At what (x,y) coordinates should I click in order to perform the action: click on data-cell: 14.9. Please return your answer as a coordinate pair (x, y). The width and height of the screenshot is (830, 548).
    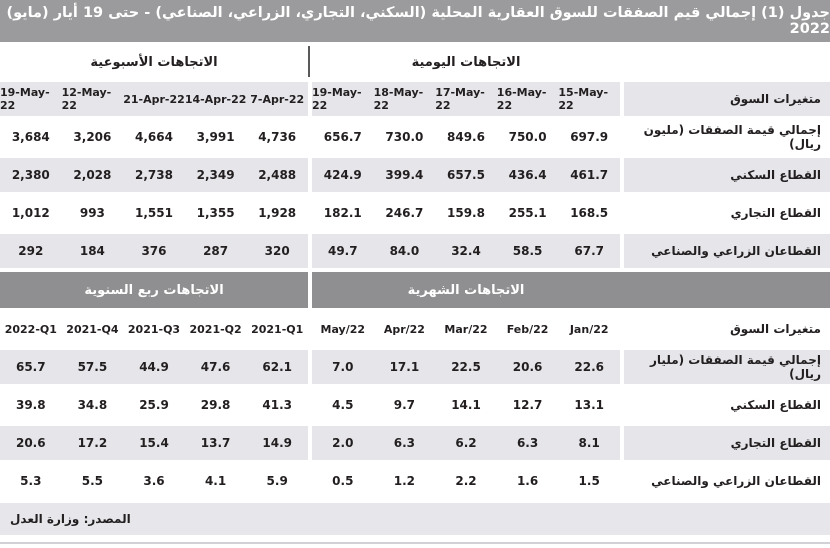
    Looking at the image, I should click on (277, 443).